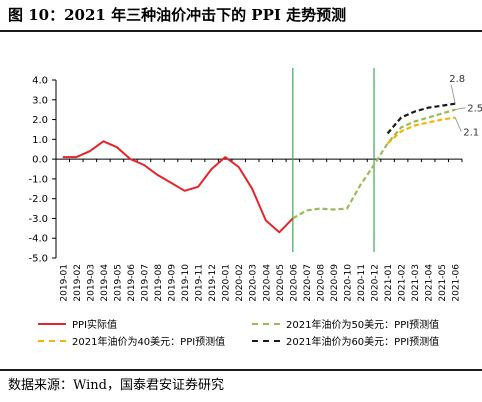 Image resolution: width=482 pixels, height=402 pixels. Describe the element at coordinates (40, 160) in the screenshot. I see `y-tick-label: 0.0` at that location.